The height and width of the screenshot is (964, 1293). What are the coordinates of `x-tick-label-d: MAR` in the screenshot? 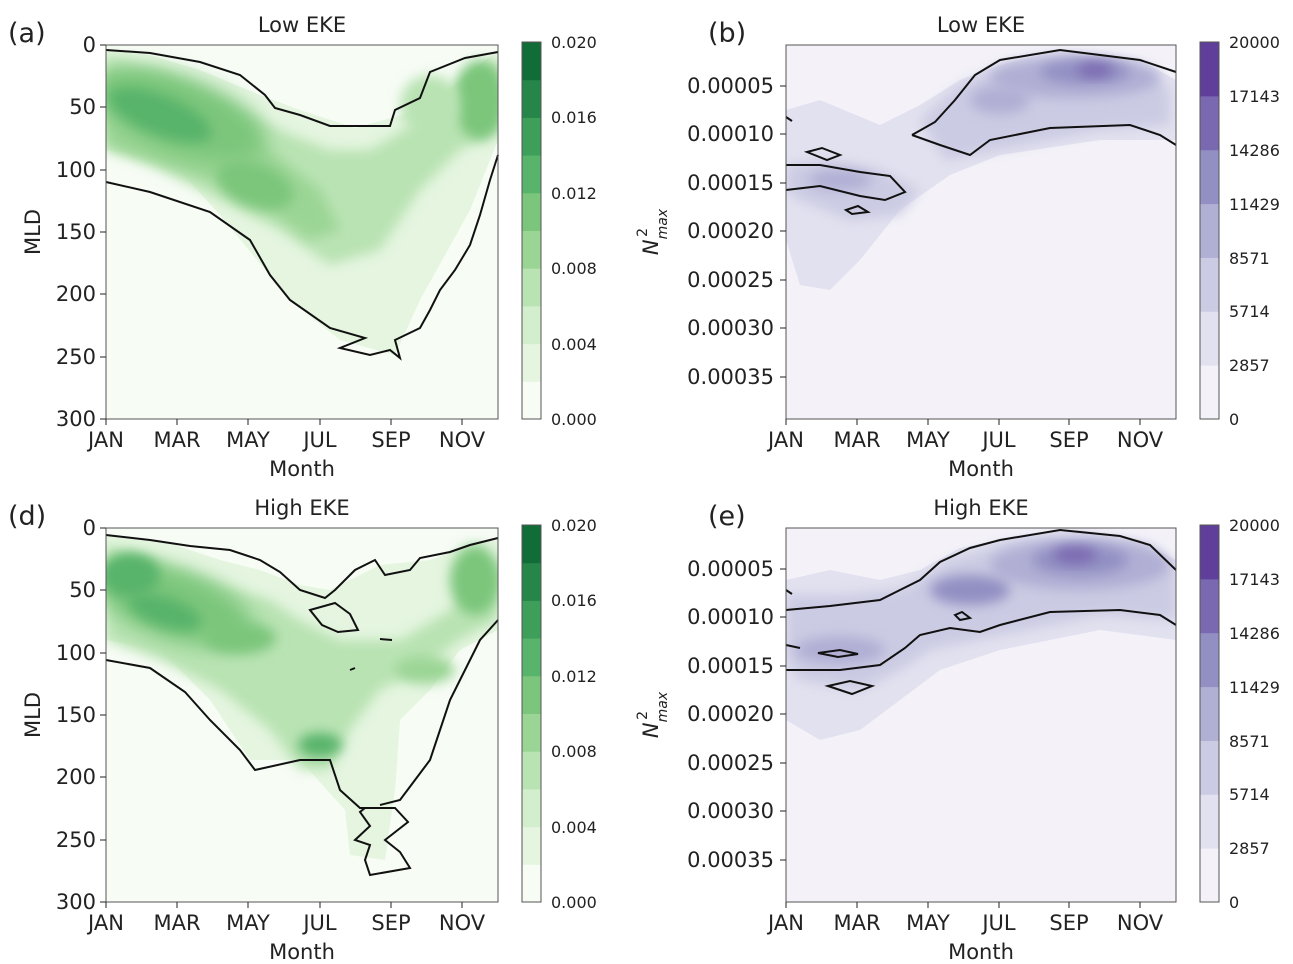 It's located at (176, 923).